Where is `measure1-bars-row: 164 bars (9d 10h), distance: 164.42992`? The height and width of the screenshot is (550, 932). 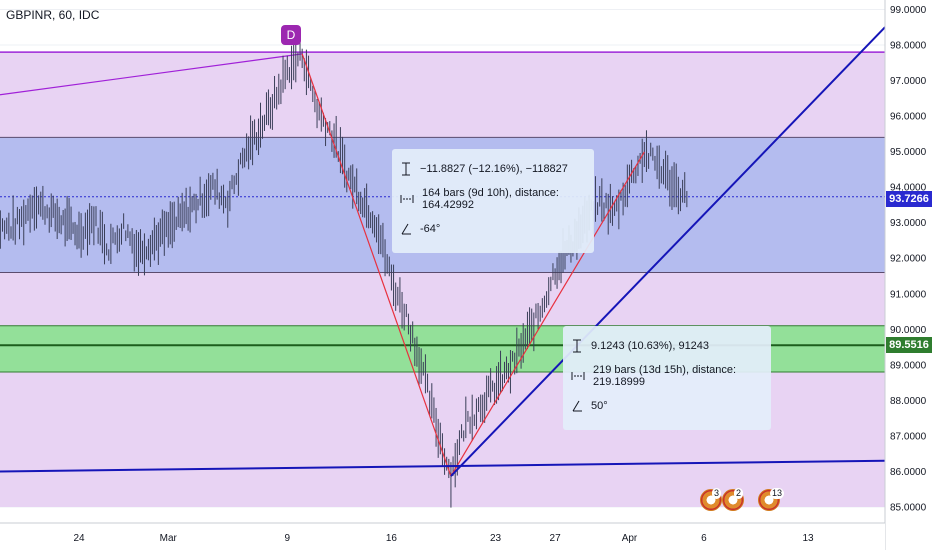
measure1-bars-row: 164 bars (9d 10h), distance: 164.42992 is located at coordinates (493, 199).